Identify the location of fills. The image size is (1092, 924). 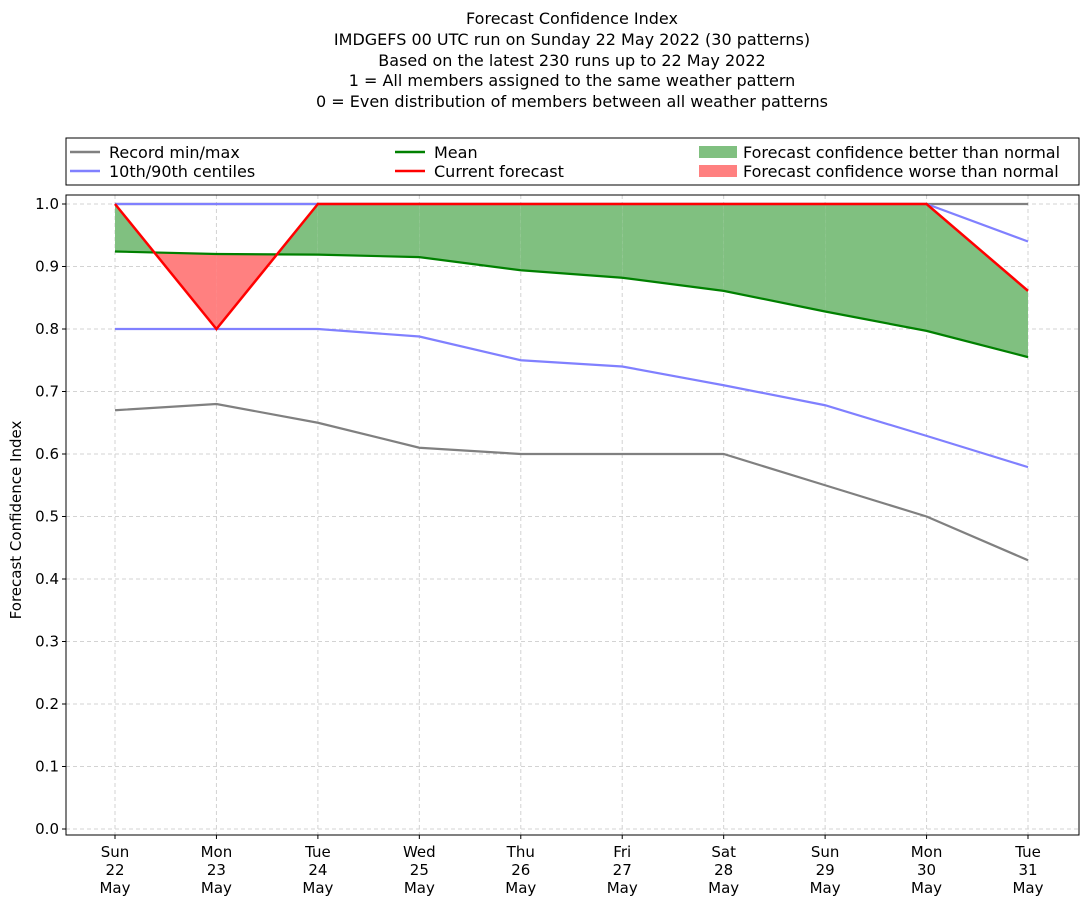
(571, 281).